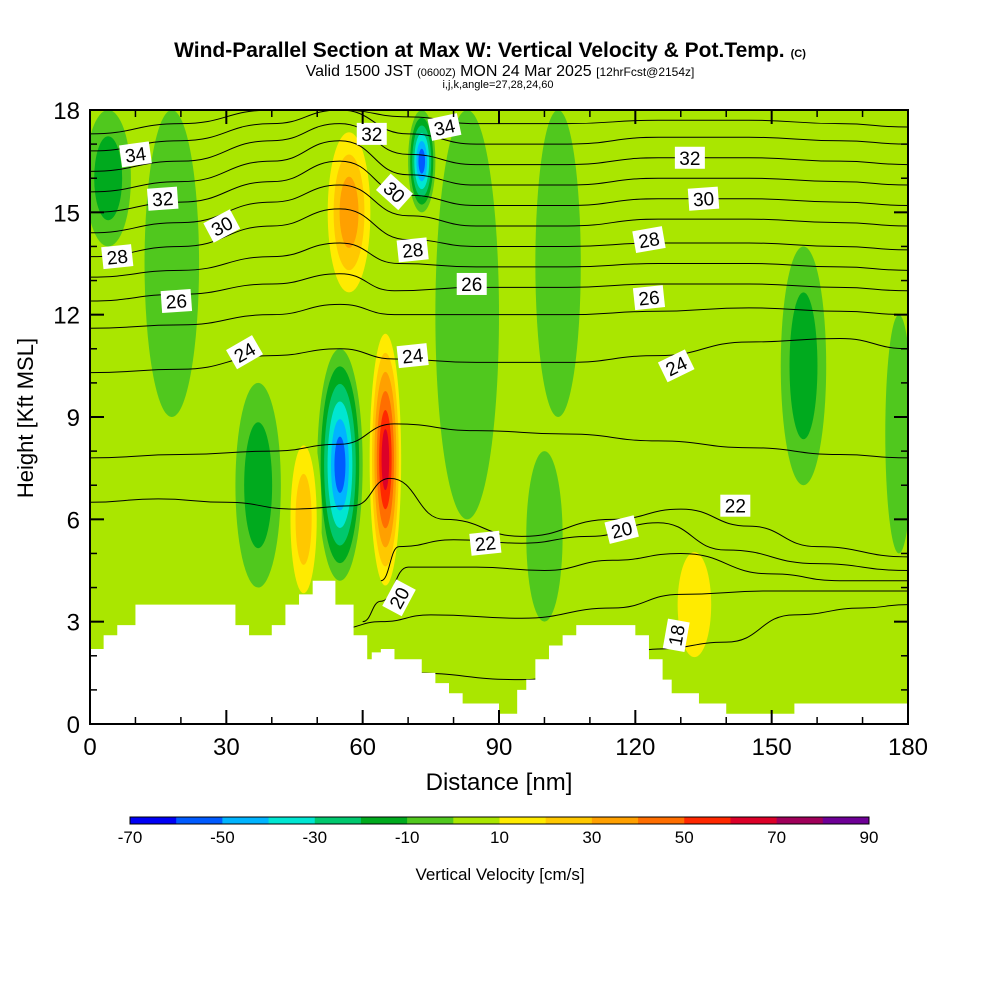  Describe the element at coordinates (703, 198) in the screenshot. I see `contour-label-13: 30` at that location.